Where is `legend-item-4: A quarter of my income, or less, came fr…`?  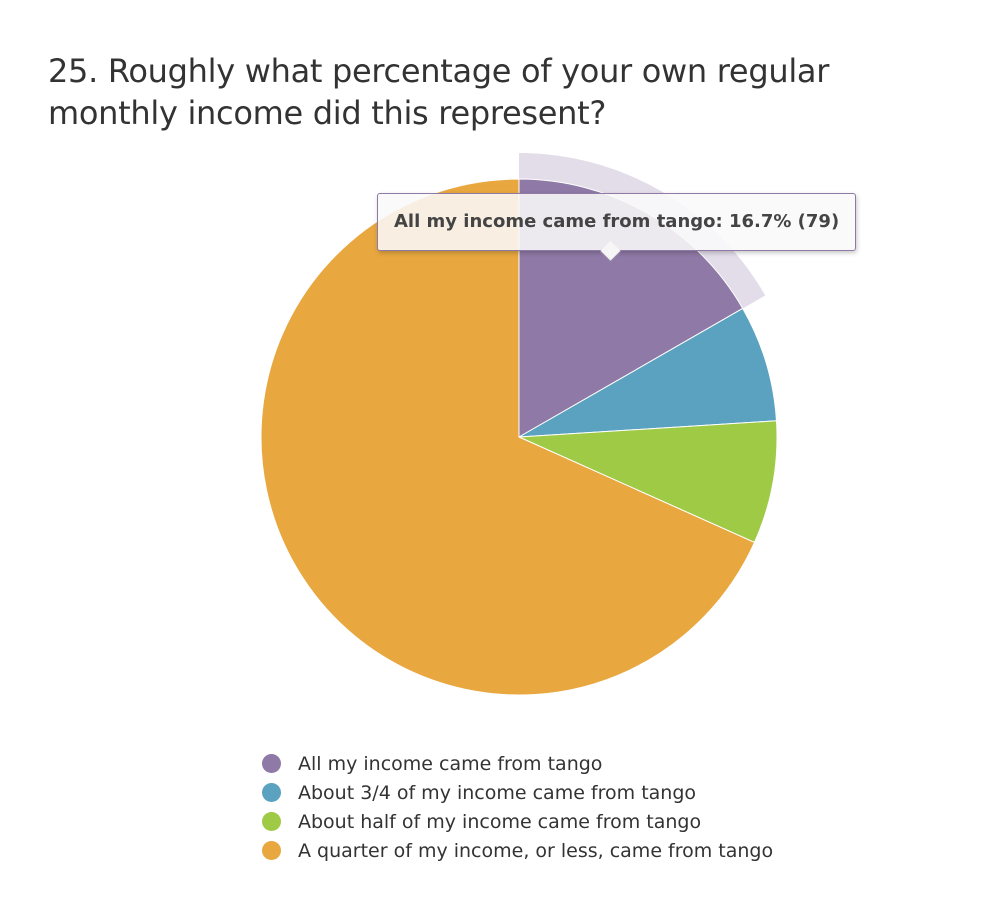
legend-item-4: A quarter of my income, or less, came fr… is located at coordinates (517, 850).